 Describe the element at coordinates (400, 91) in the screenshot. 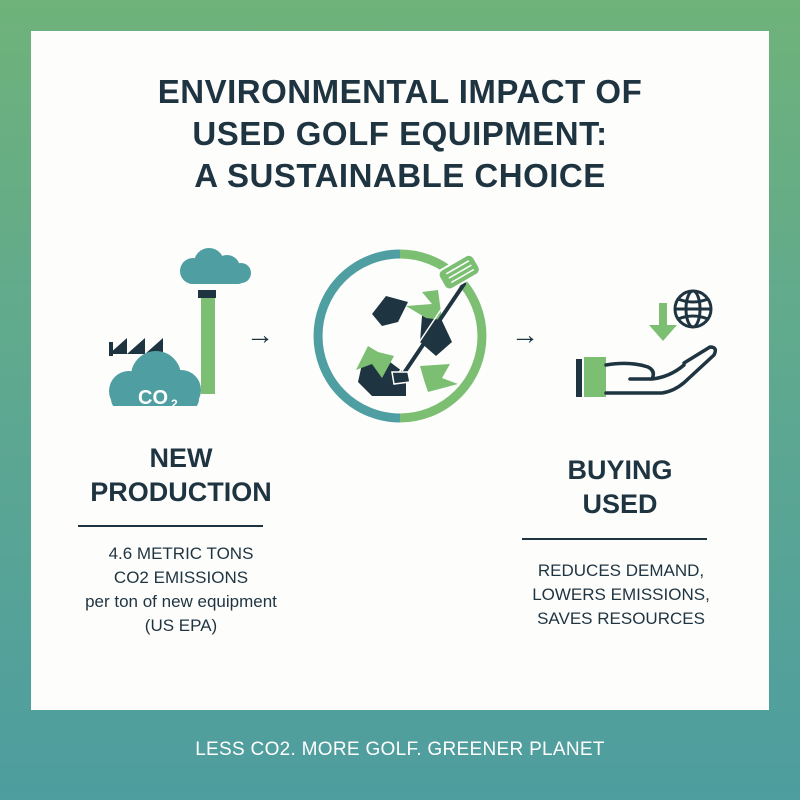

I see `title-line-1: ENVIRONMENTAL IMPACT OF` at that location.